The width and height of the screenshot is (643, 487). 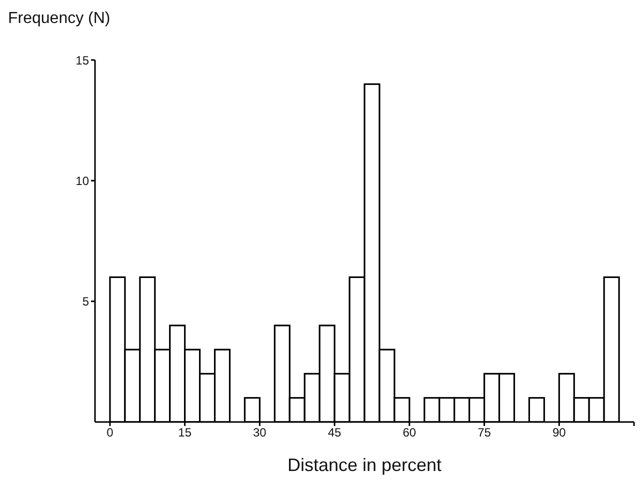 I want to click on y-tick-label: 5, so click(x=86, y=301).